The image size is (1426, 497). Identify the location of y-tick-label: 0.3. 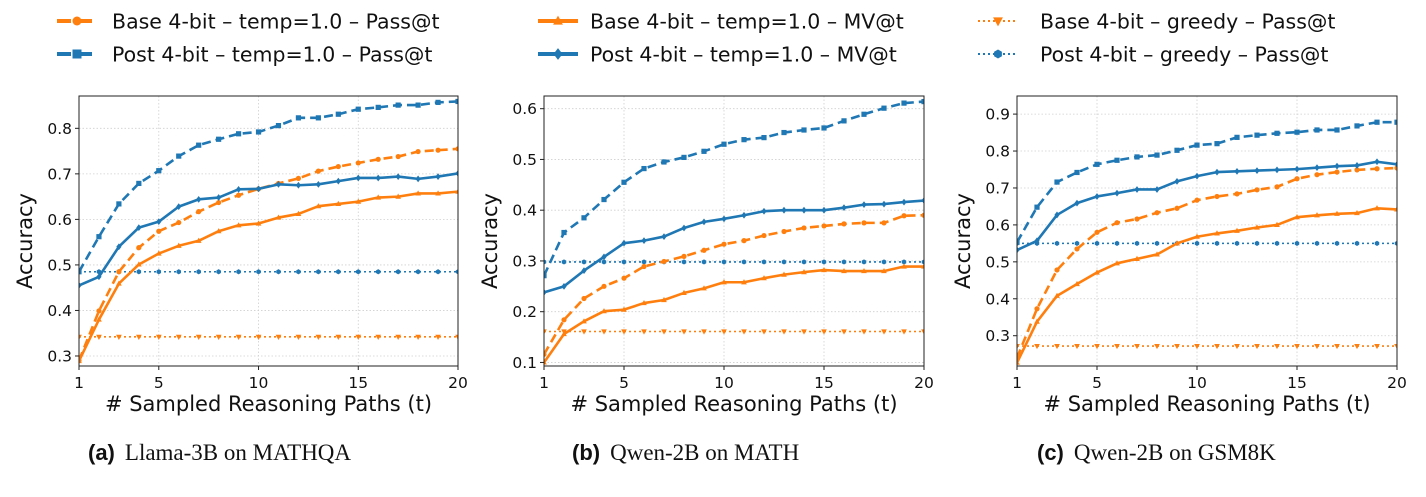
(59, 356).